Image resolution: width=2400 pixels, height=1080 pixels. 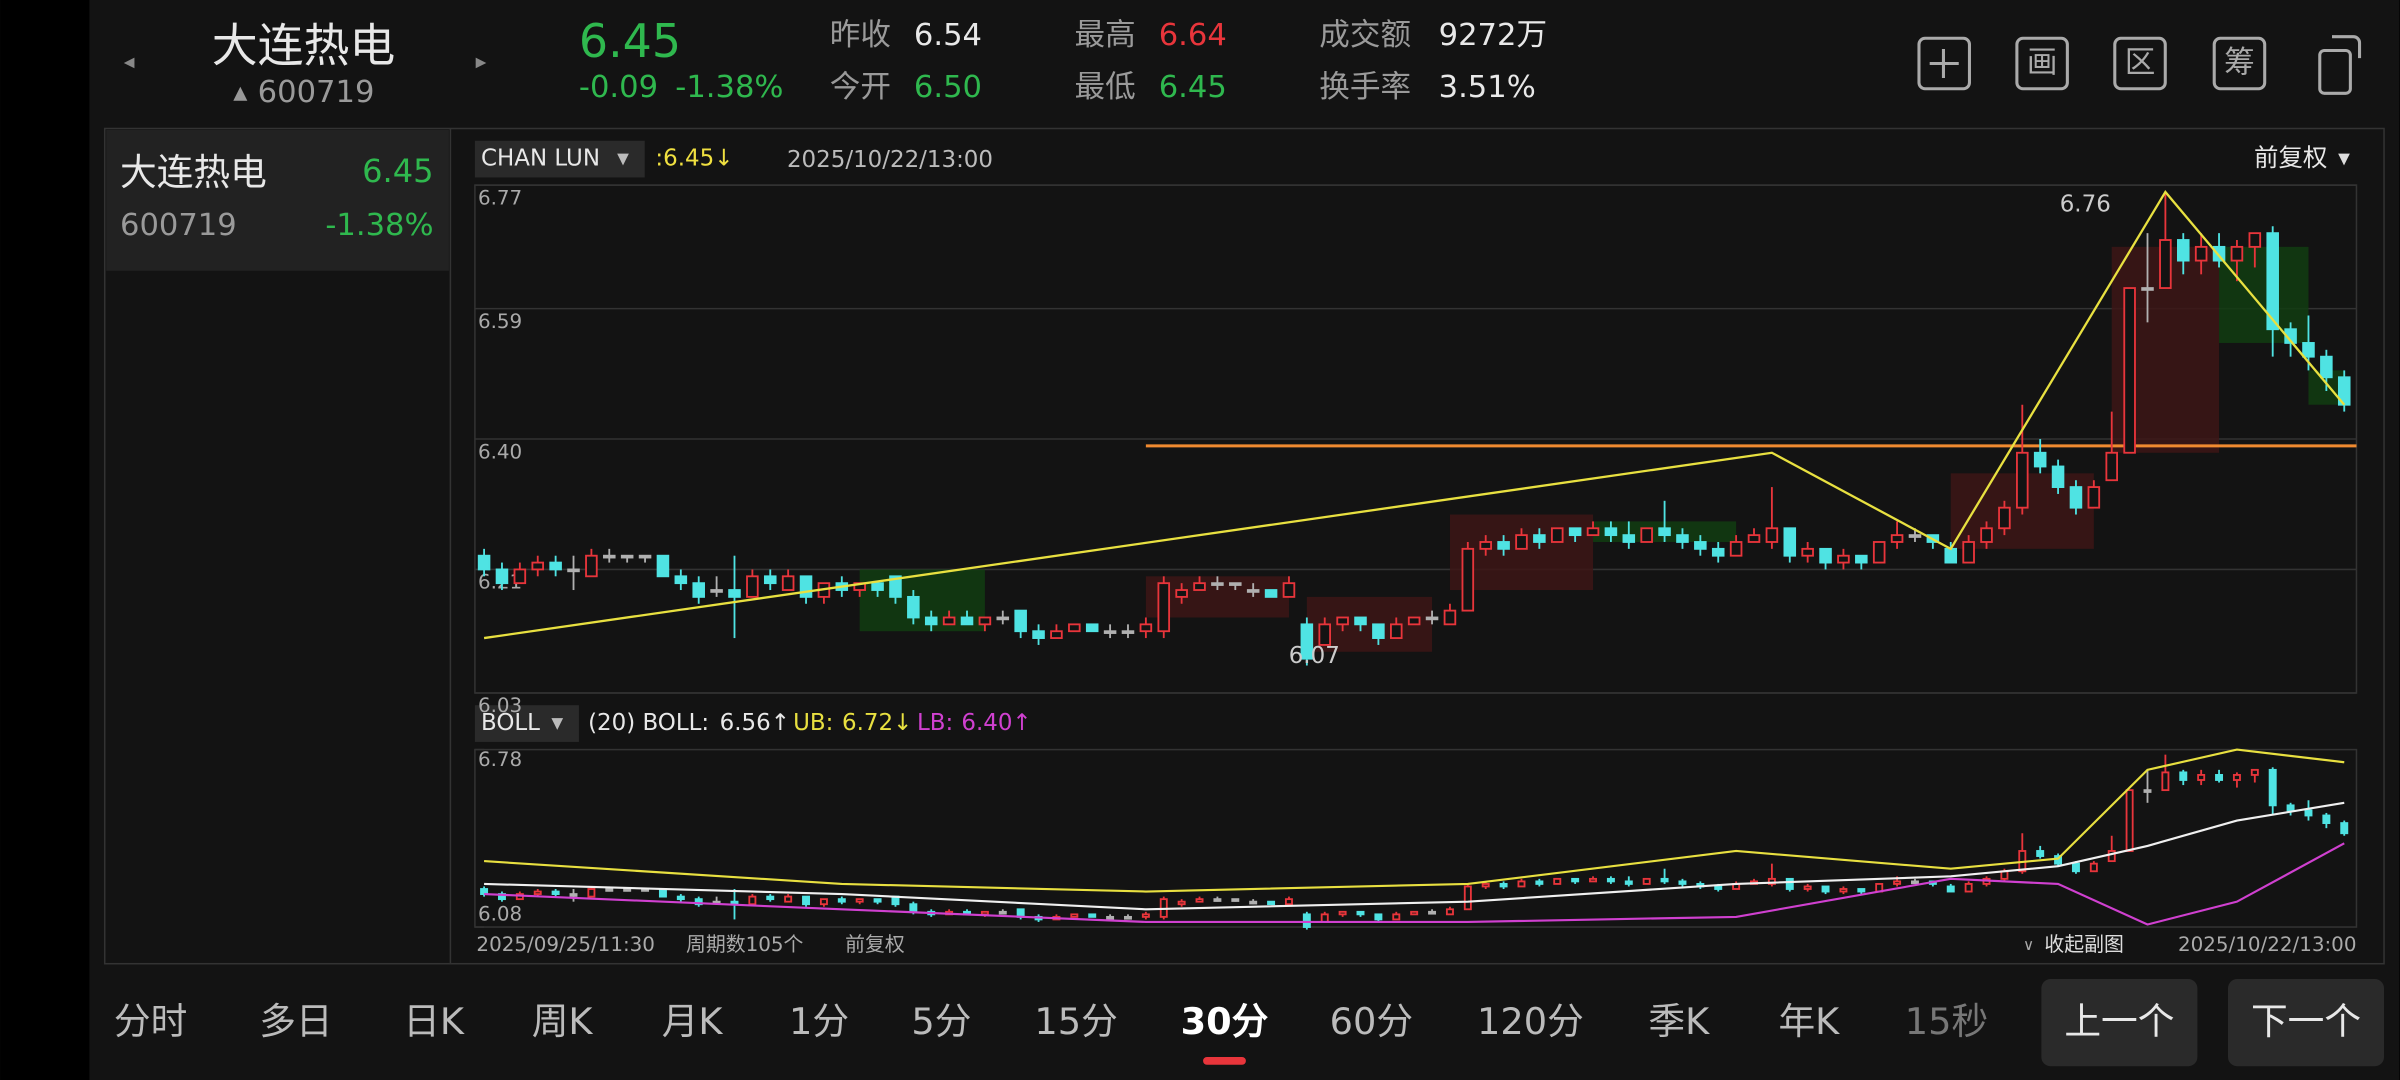 I want to click on period-tab: 多日, so click(x=295, y=1021).